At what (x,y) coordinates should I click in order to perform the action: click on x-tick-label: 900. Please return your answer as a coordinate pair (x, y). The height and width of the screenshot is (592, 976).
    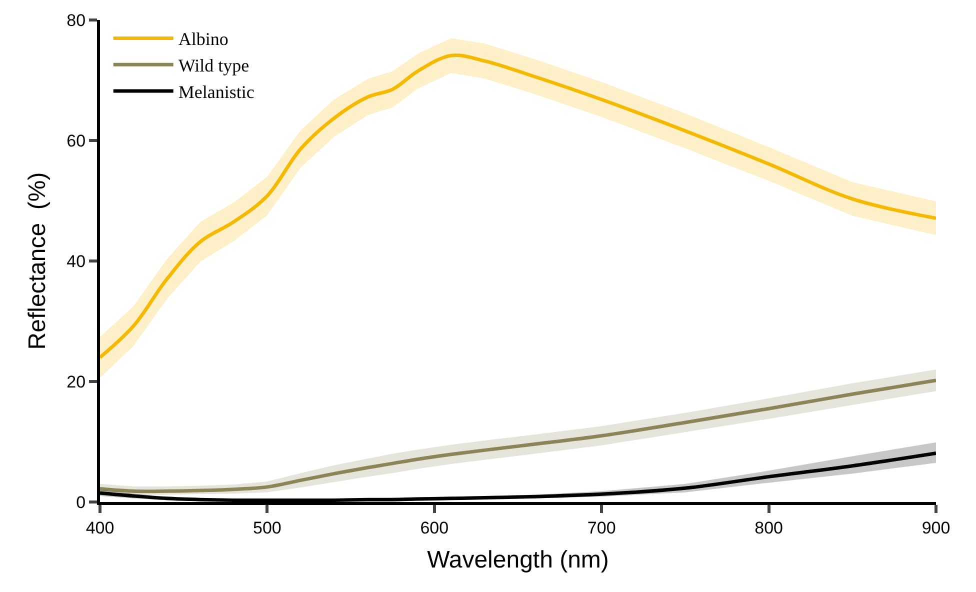
    Looking at the image, I should click on (936, 528).